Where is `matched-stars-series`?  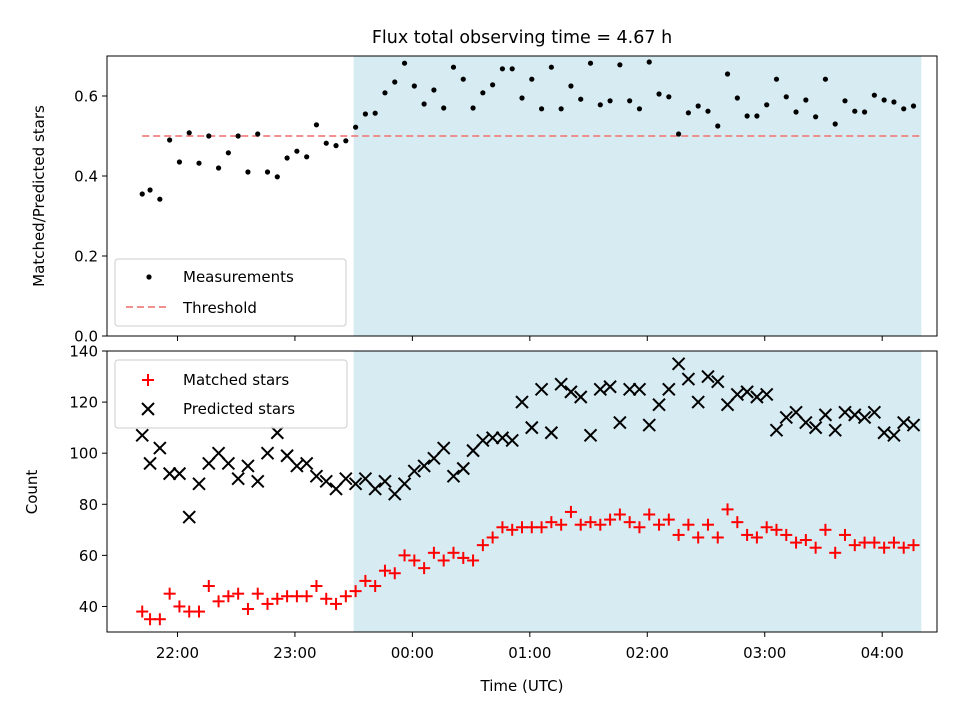
matched-stars-series is located at coordinates (528, 564).